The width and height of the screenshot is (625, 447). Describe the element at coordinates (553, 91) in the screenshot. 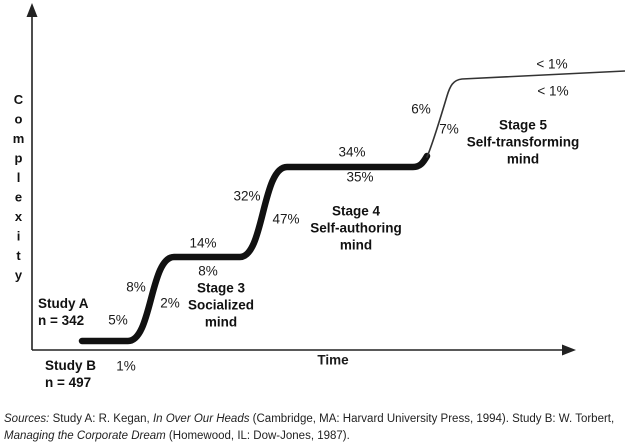

I see `pct-study-b-stage5: < 1%` at that location.